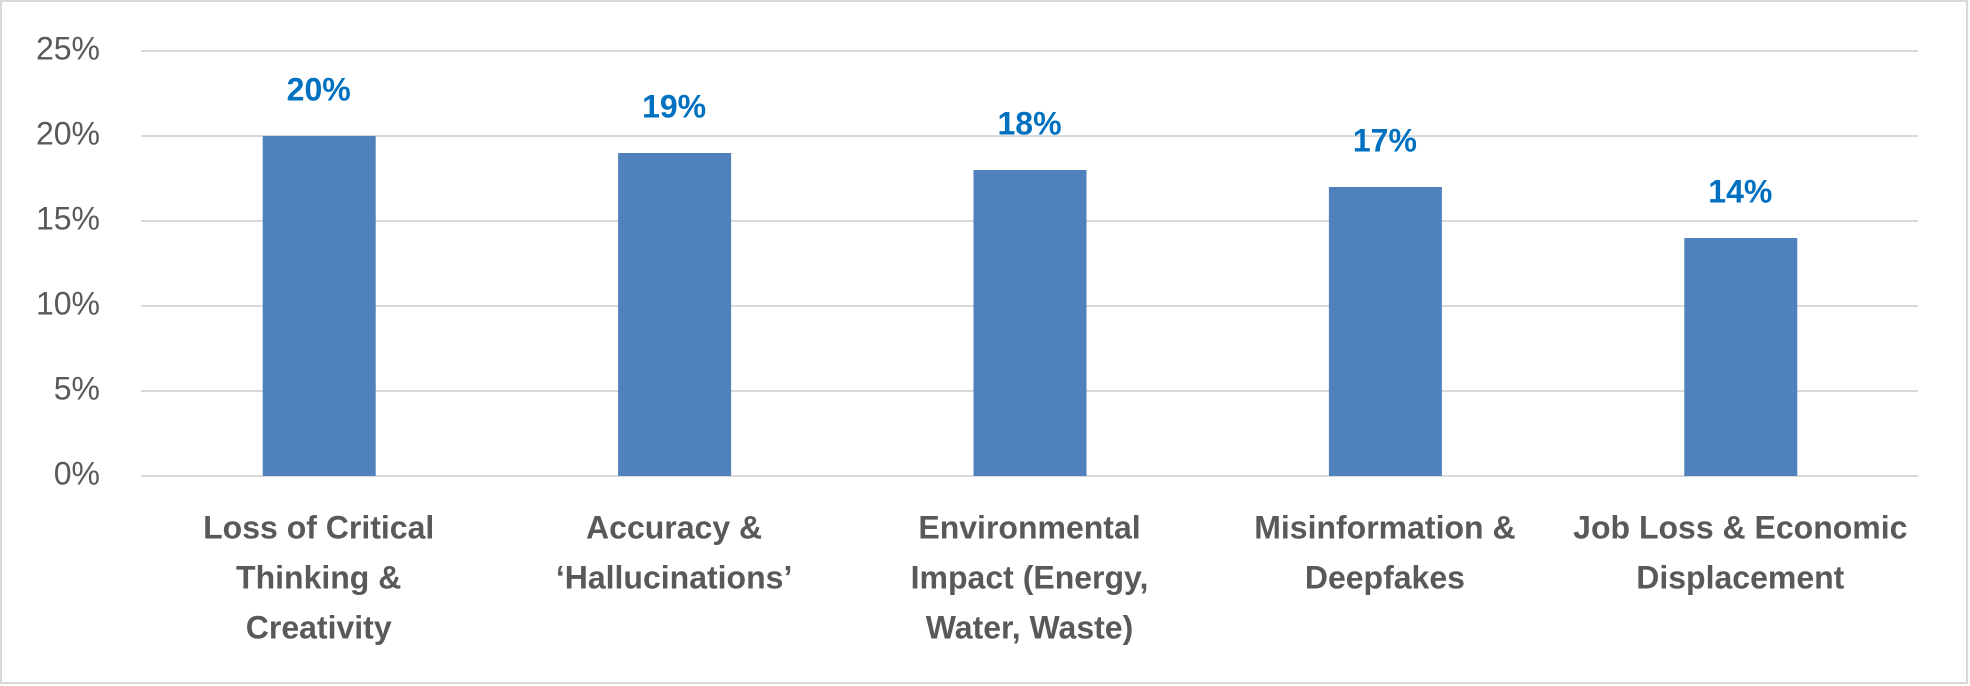 The image size is (1970, 686). I want to click on x-tick-label: Environmental, so click(1029, 527).